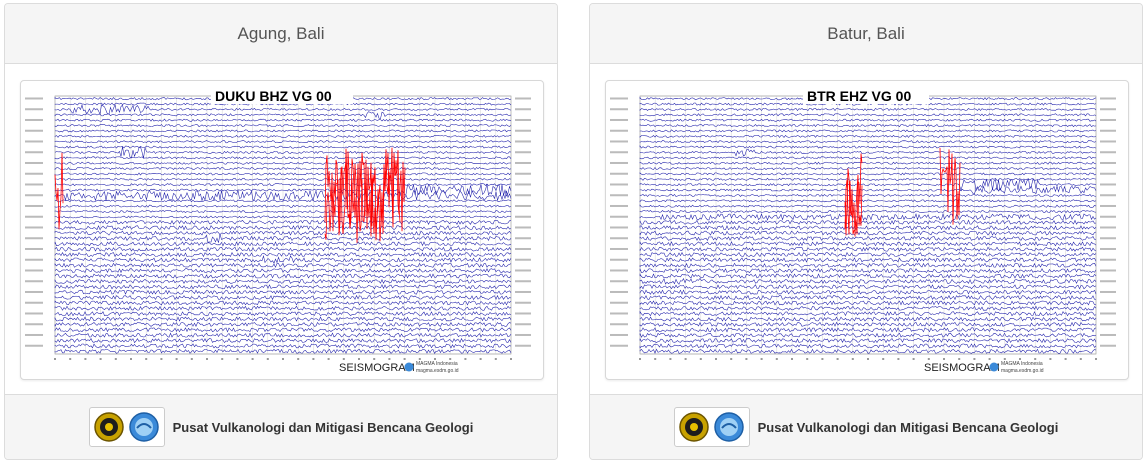  Describe the element at coordinates (859, 96) in the screenshot. I see `station-label: BTR EHZ VG 00` at that location.